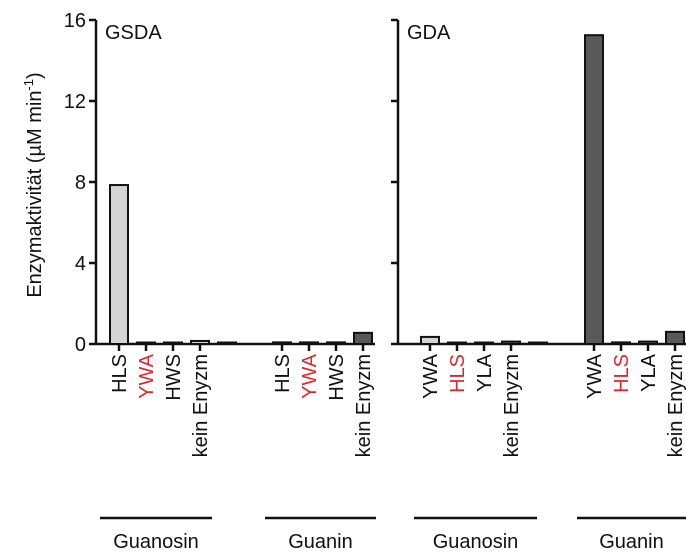  I want to click on gsda-group-label: Guanin, so click(320, 542).